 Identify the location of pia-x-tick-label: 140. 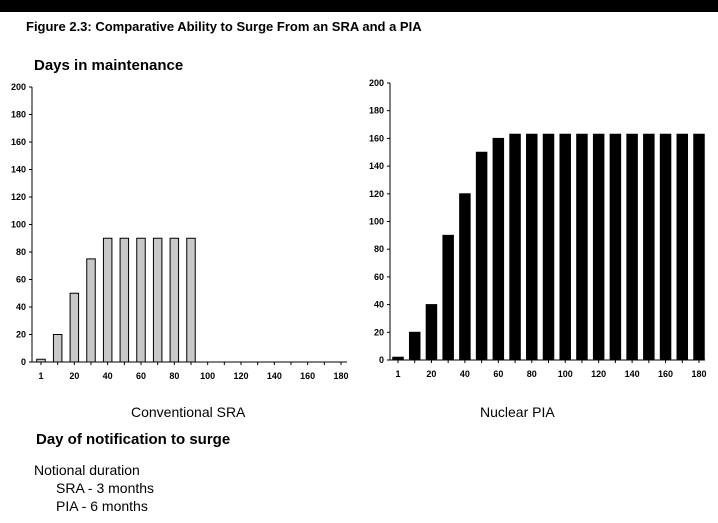
(632, 374).